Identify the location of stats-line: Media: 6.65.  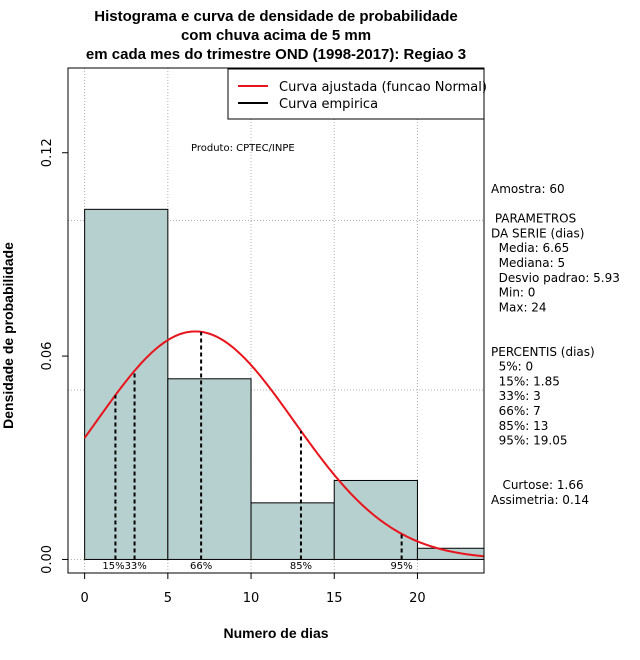
(530, 248).